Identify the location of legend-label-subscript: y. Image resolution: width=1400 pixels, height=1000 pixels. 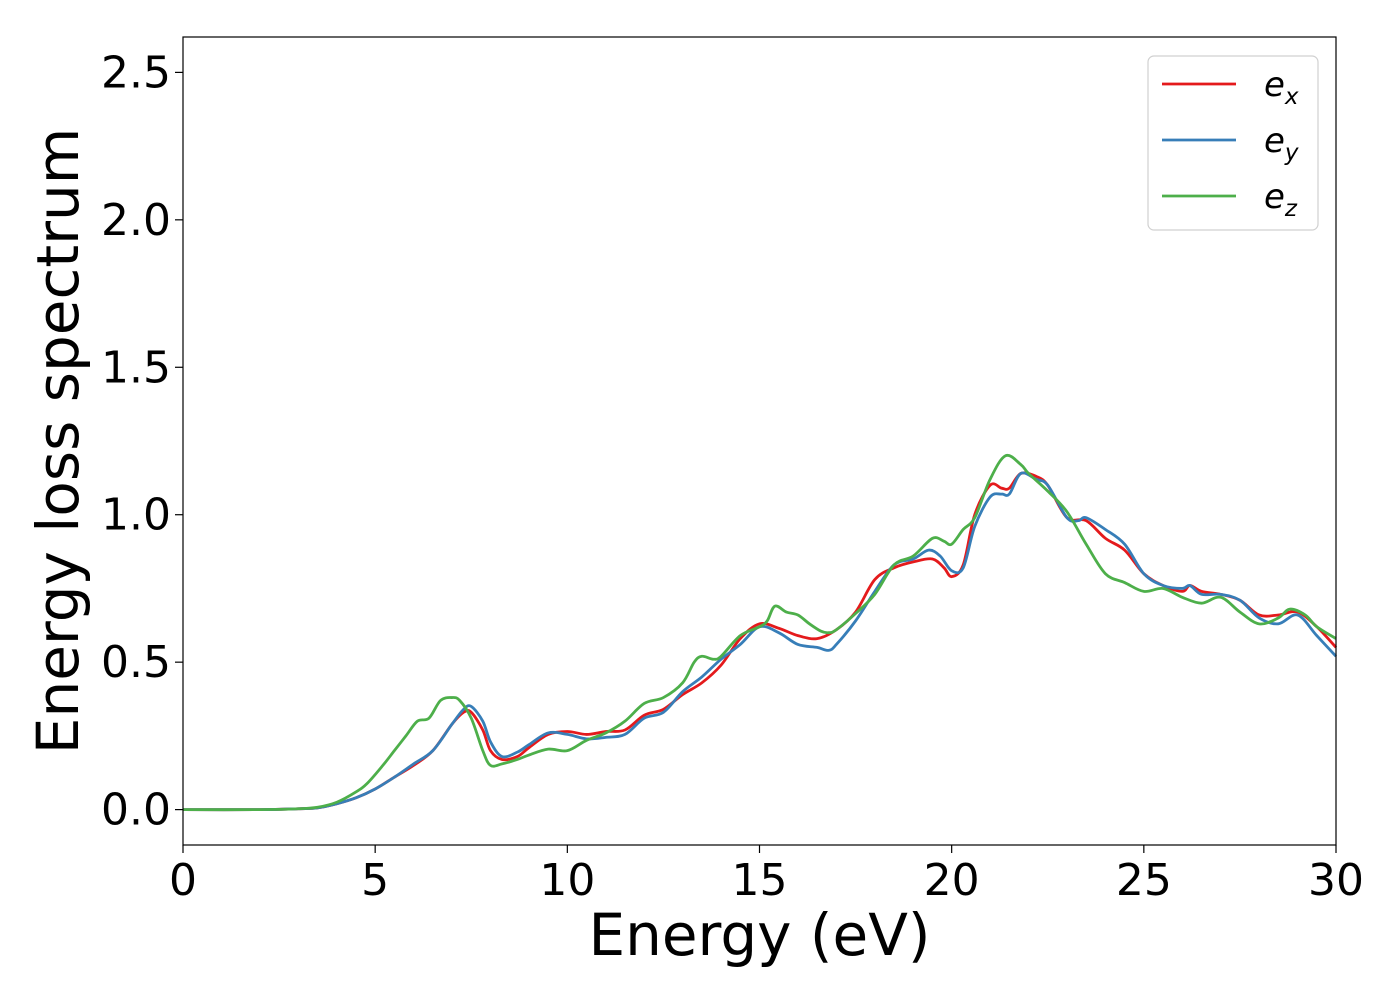
(1291, 153).